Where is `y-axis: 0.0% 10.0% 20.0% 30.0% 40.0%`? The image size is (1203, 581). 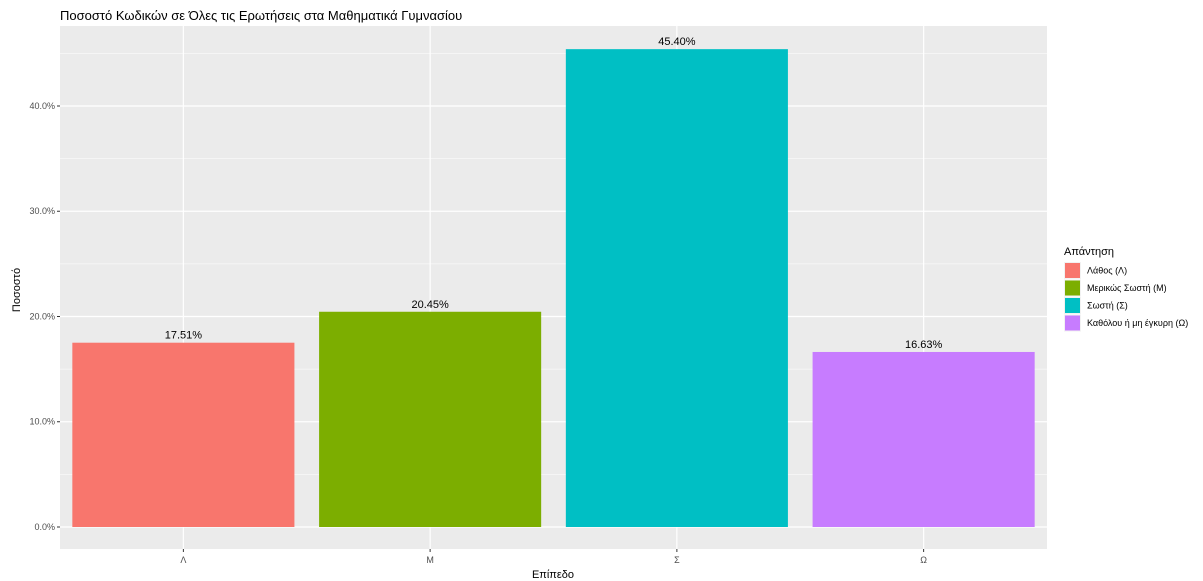
y-axis: 0.0% 10.0% 20.0% 30.0% 40.0% is located at coordinates (44, 316).